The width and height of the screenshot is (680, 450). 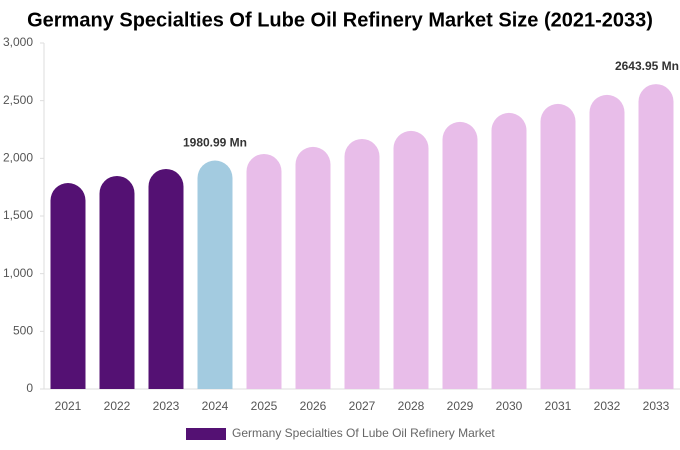 I want to click on x-tick-label: 2029, so click(x=460, y=406).